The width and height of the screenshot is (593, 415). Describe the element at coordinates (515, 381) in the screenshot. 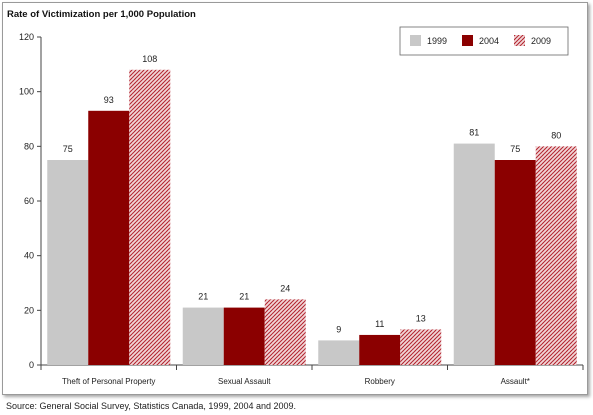

I see `x-tick-label: Assault*` at that location.